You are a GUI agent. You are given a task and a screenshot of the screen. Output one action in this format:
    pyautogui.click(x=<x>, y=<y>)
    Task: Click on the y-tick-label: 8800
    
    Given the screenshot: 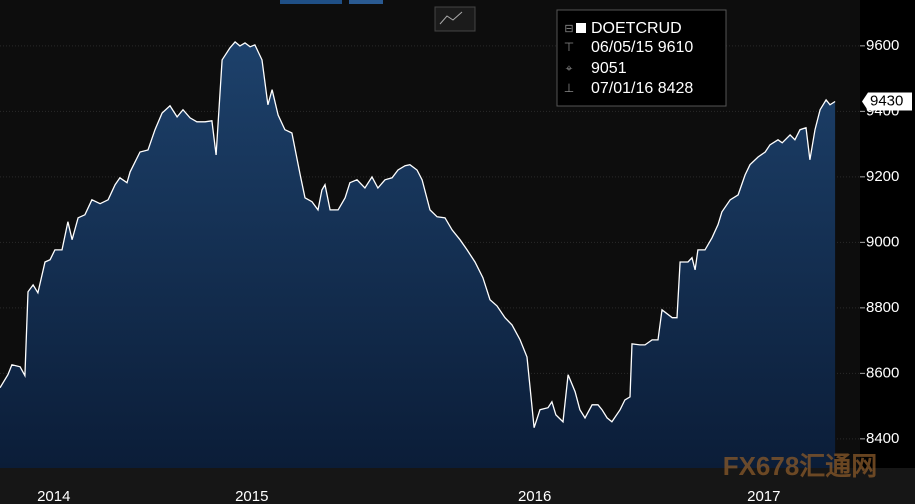 What is the action you would take?
    pyautogui.click(x=882, y=307)
    